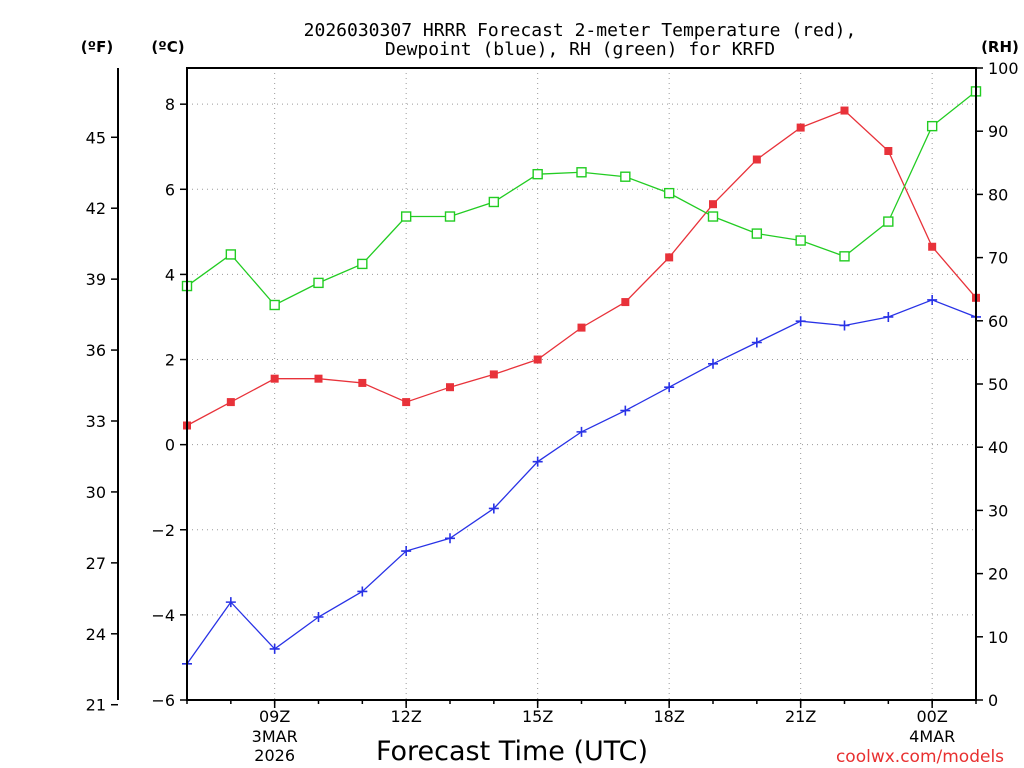 This screenshot has width=1024, height=768. What do you see at coordinates (998, 321) in the screenshot?
I see `rh-tick-label: 60` at bounding box center [998, 321].